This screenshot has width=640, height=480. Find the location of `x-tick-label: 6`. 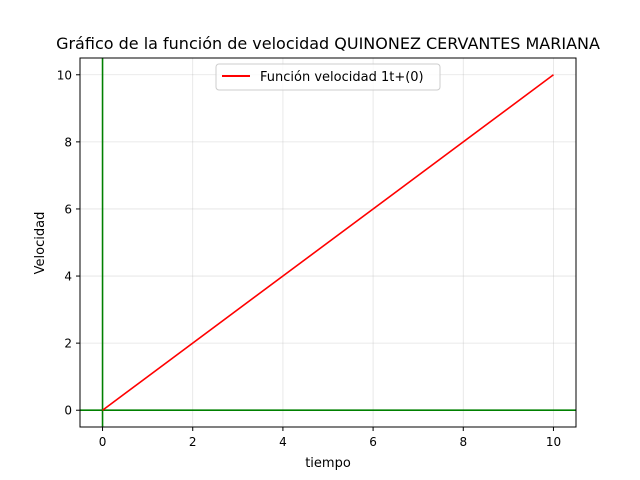

x-tick-label: 6 is located at coordinates (373, 442).